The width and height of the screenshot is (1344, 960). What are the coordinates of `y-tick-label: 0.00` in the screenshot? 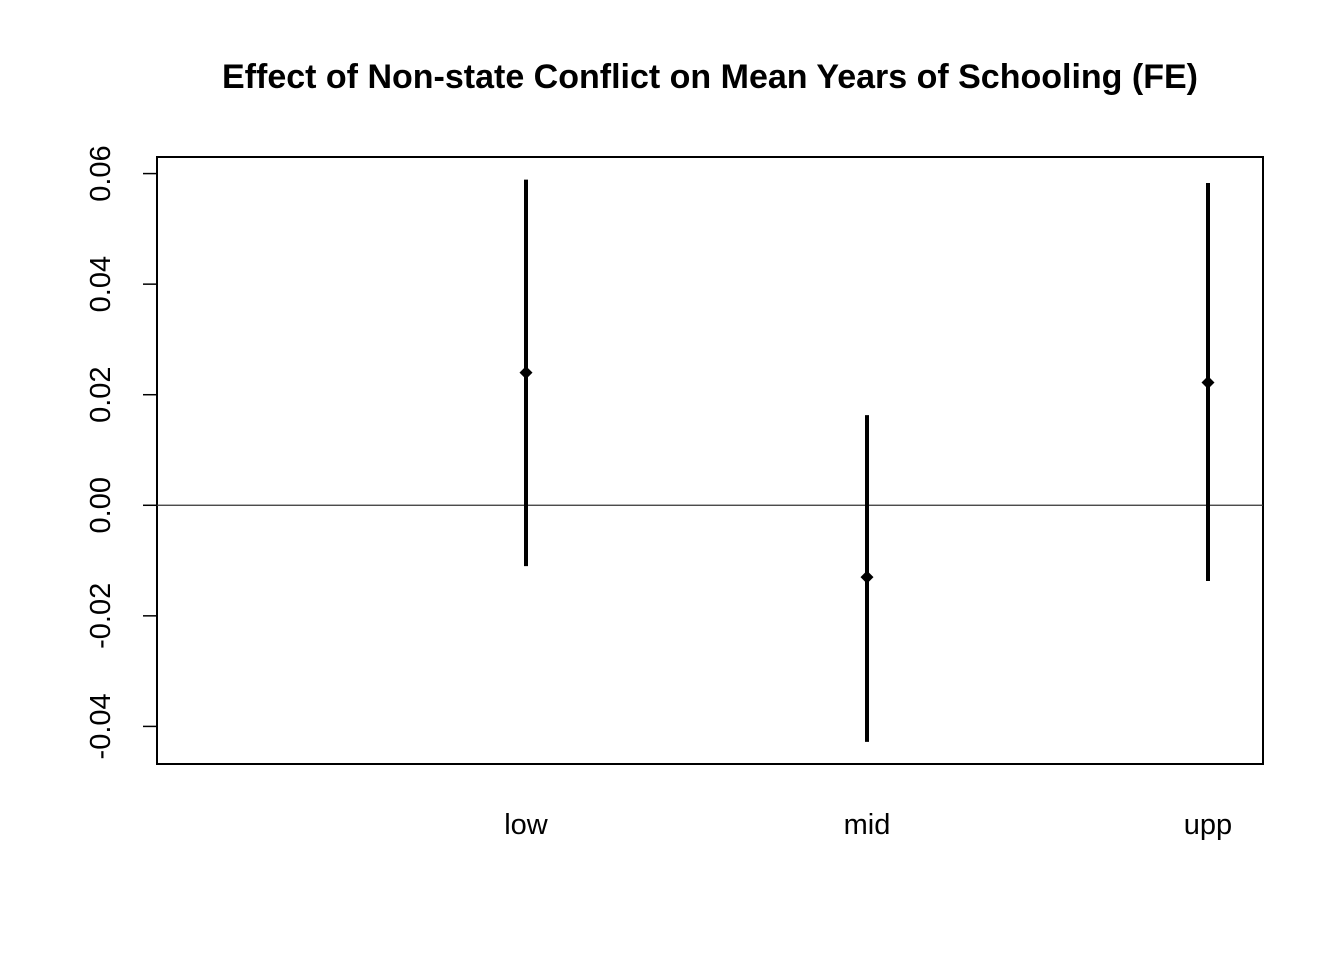 It's located at (101, 505).